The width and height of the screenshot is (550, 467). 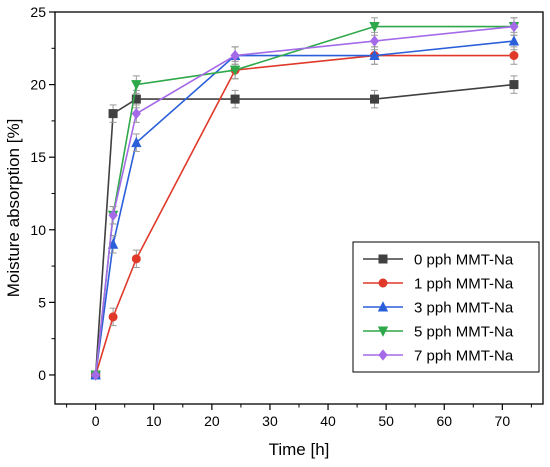 What do you see at coordinates (38, 12) in the screenshot?
I see `y-tick-label: 25` at bounding box center [38, 12].